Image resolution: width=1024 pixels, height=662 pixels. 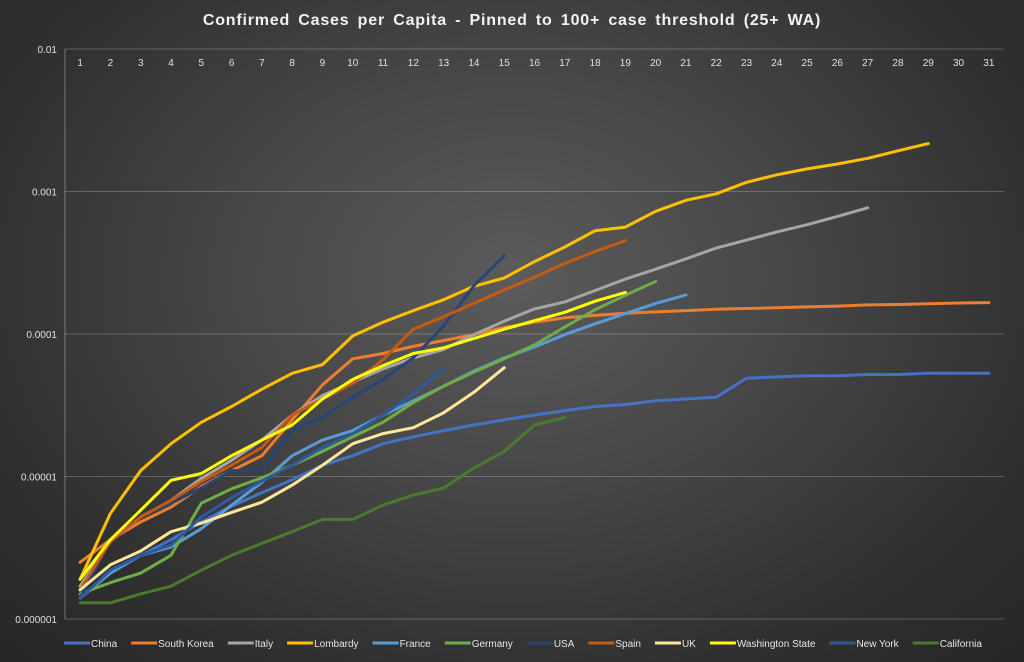 I want to click on legend-label-washington-state: Washington State, so click(x=776, y=644).